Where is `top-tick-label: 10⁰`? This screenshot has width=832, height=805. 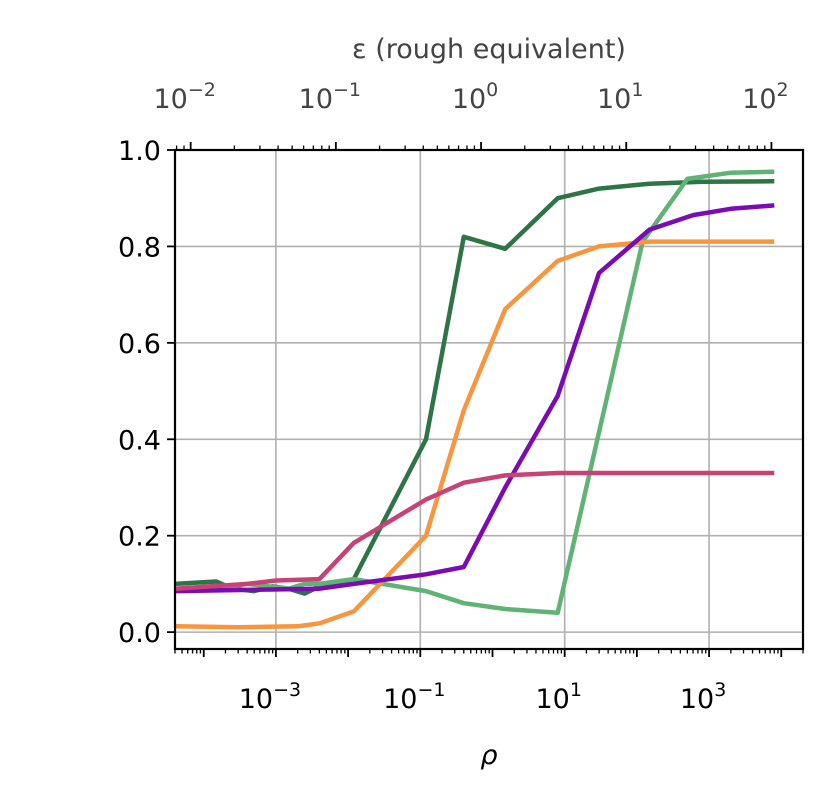 top-tick-label: 10⁰ is located at coordinates (475, 97).